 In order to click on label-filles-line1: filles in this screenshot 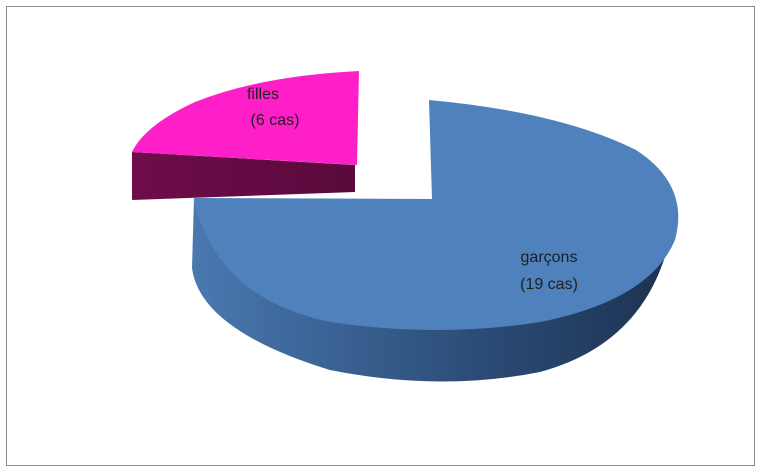, I will do `click(263, 94)`.